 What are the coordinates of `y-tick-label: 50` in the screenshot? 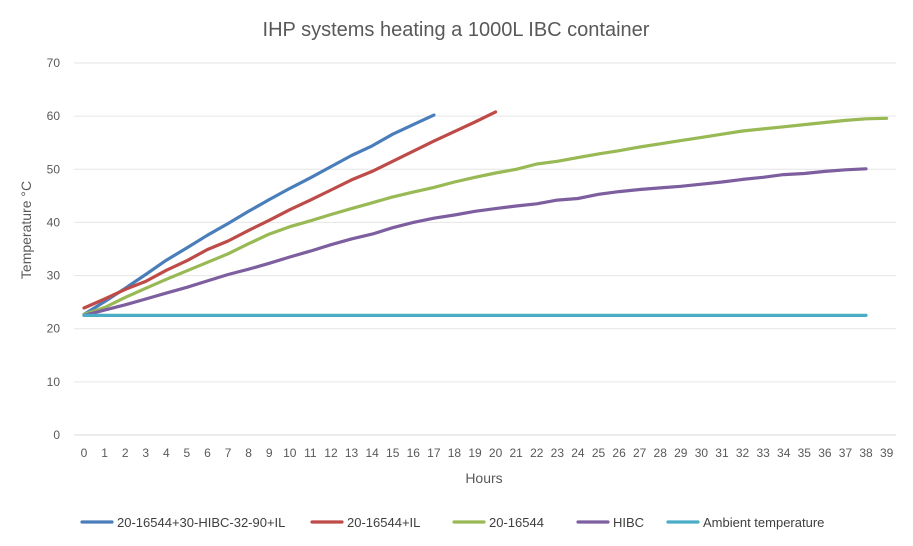 It's located at (54, 169).